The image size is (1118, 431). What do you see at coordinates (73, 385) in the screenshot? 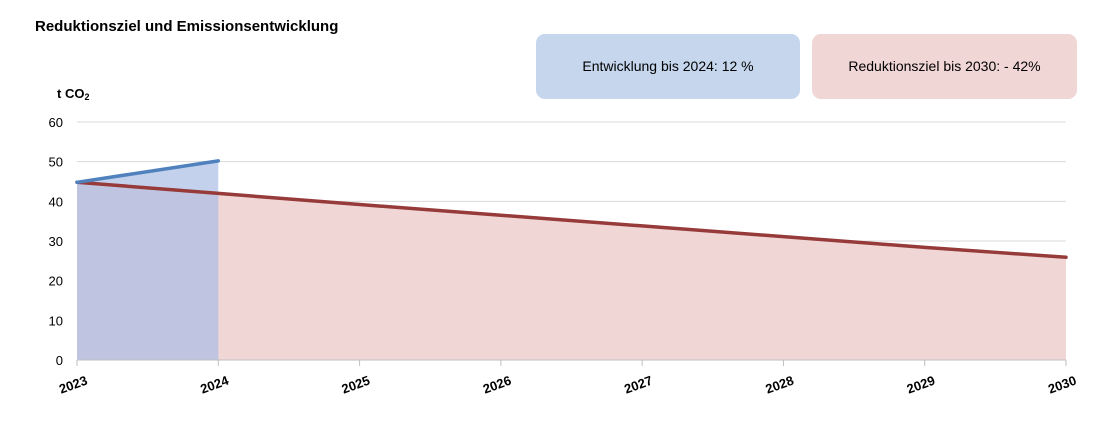
I see `x-tick-label-2023: 2023` at bounding box center [73, 385].